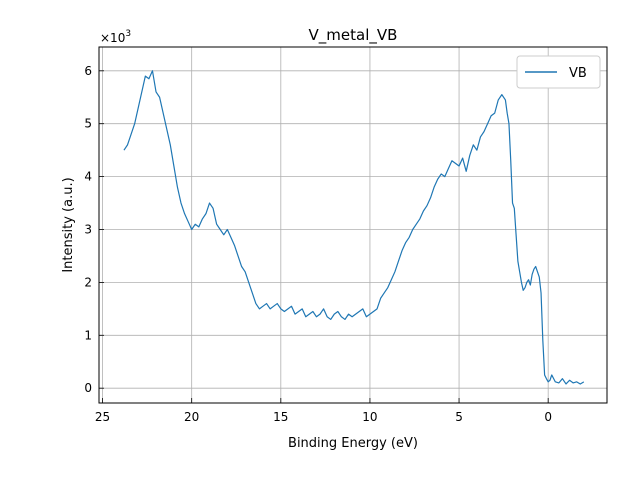  What do you see at coordinates (88, 335) in the screenshot?
I see `y-tick-label: 1` at bounding box center [88, 335].